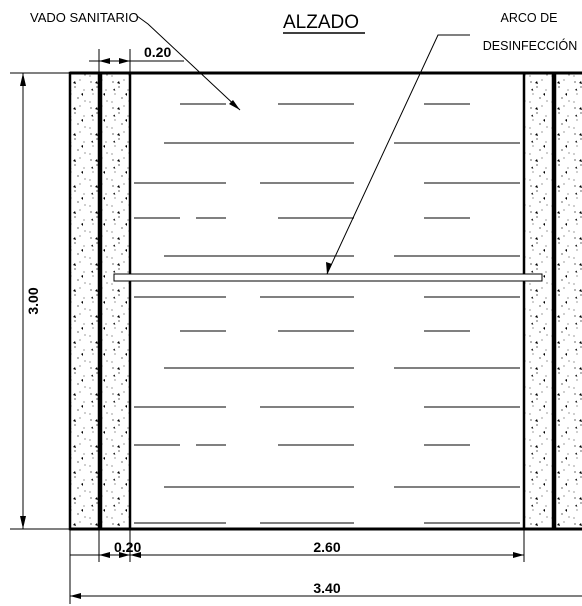 This screenshot has width=582, height=606. What do you see at coordinates (326, 588) in the screenshot?
I see `dim-total-width-text: 3.40` at bounding box center [326, 588].